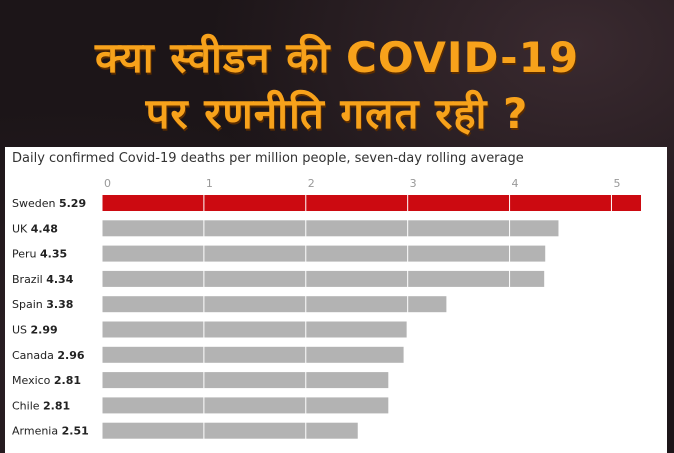 The width and height of the screenshot is (674, 453). I want to click on value-label: 3.38, so click(59, 304).